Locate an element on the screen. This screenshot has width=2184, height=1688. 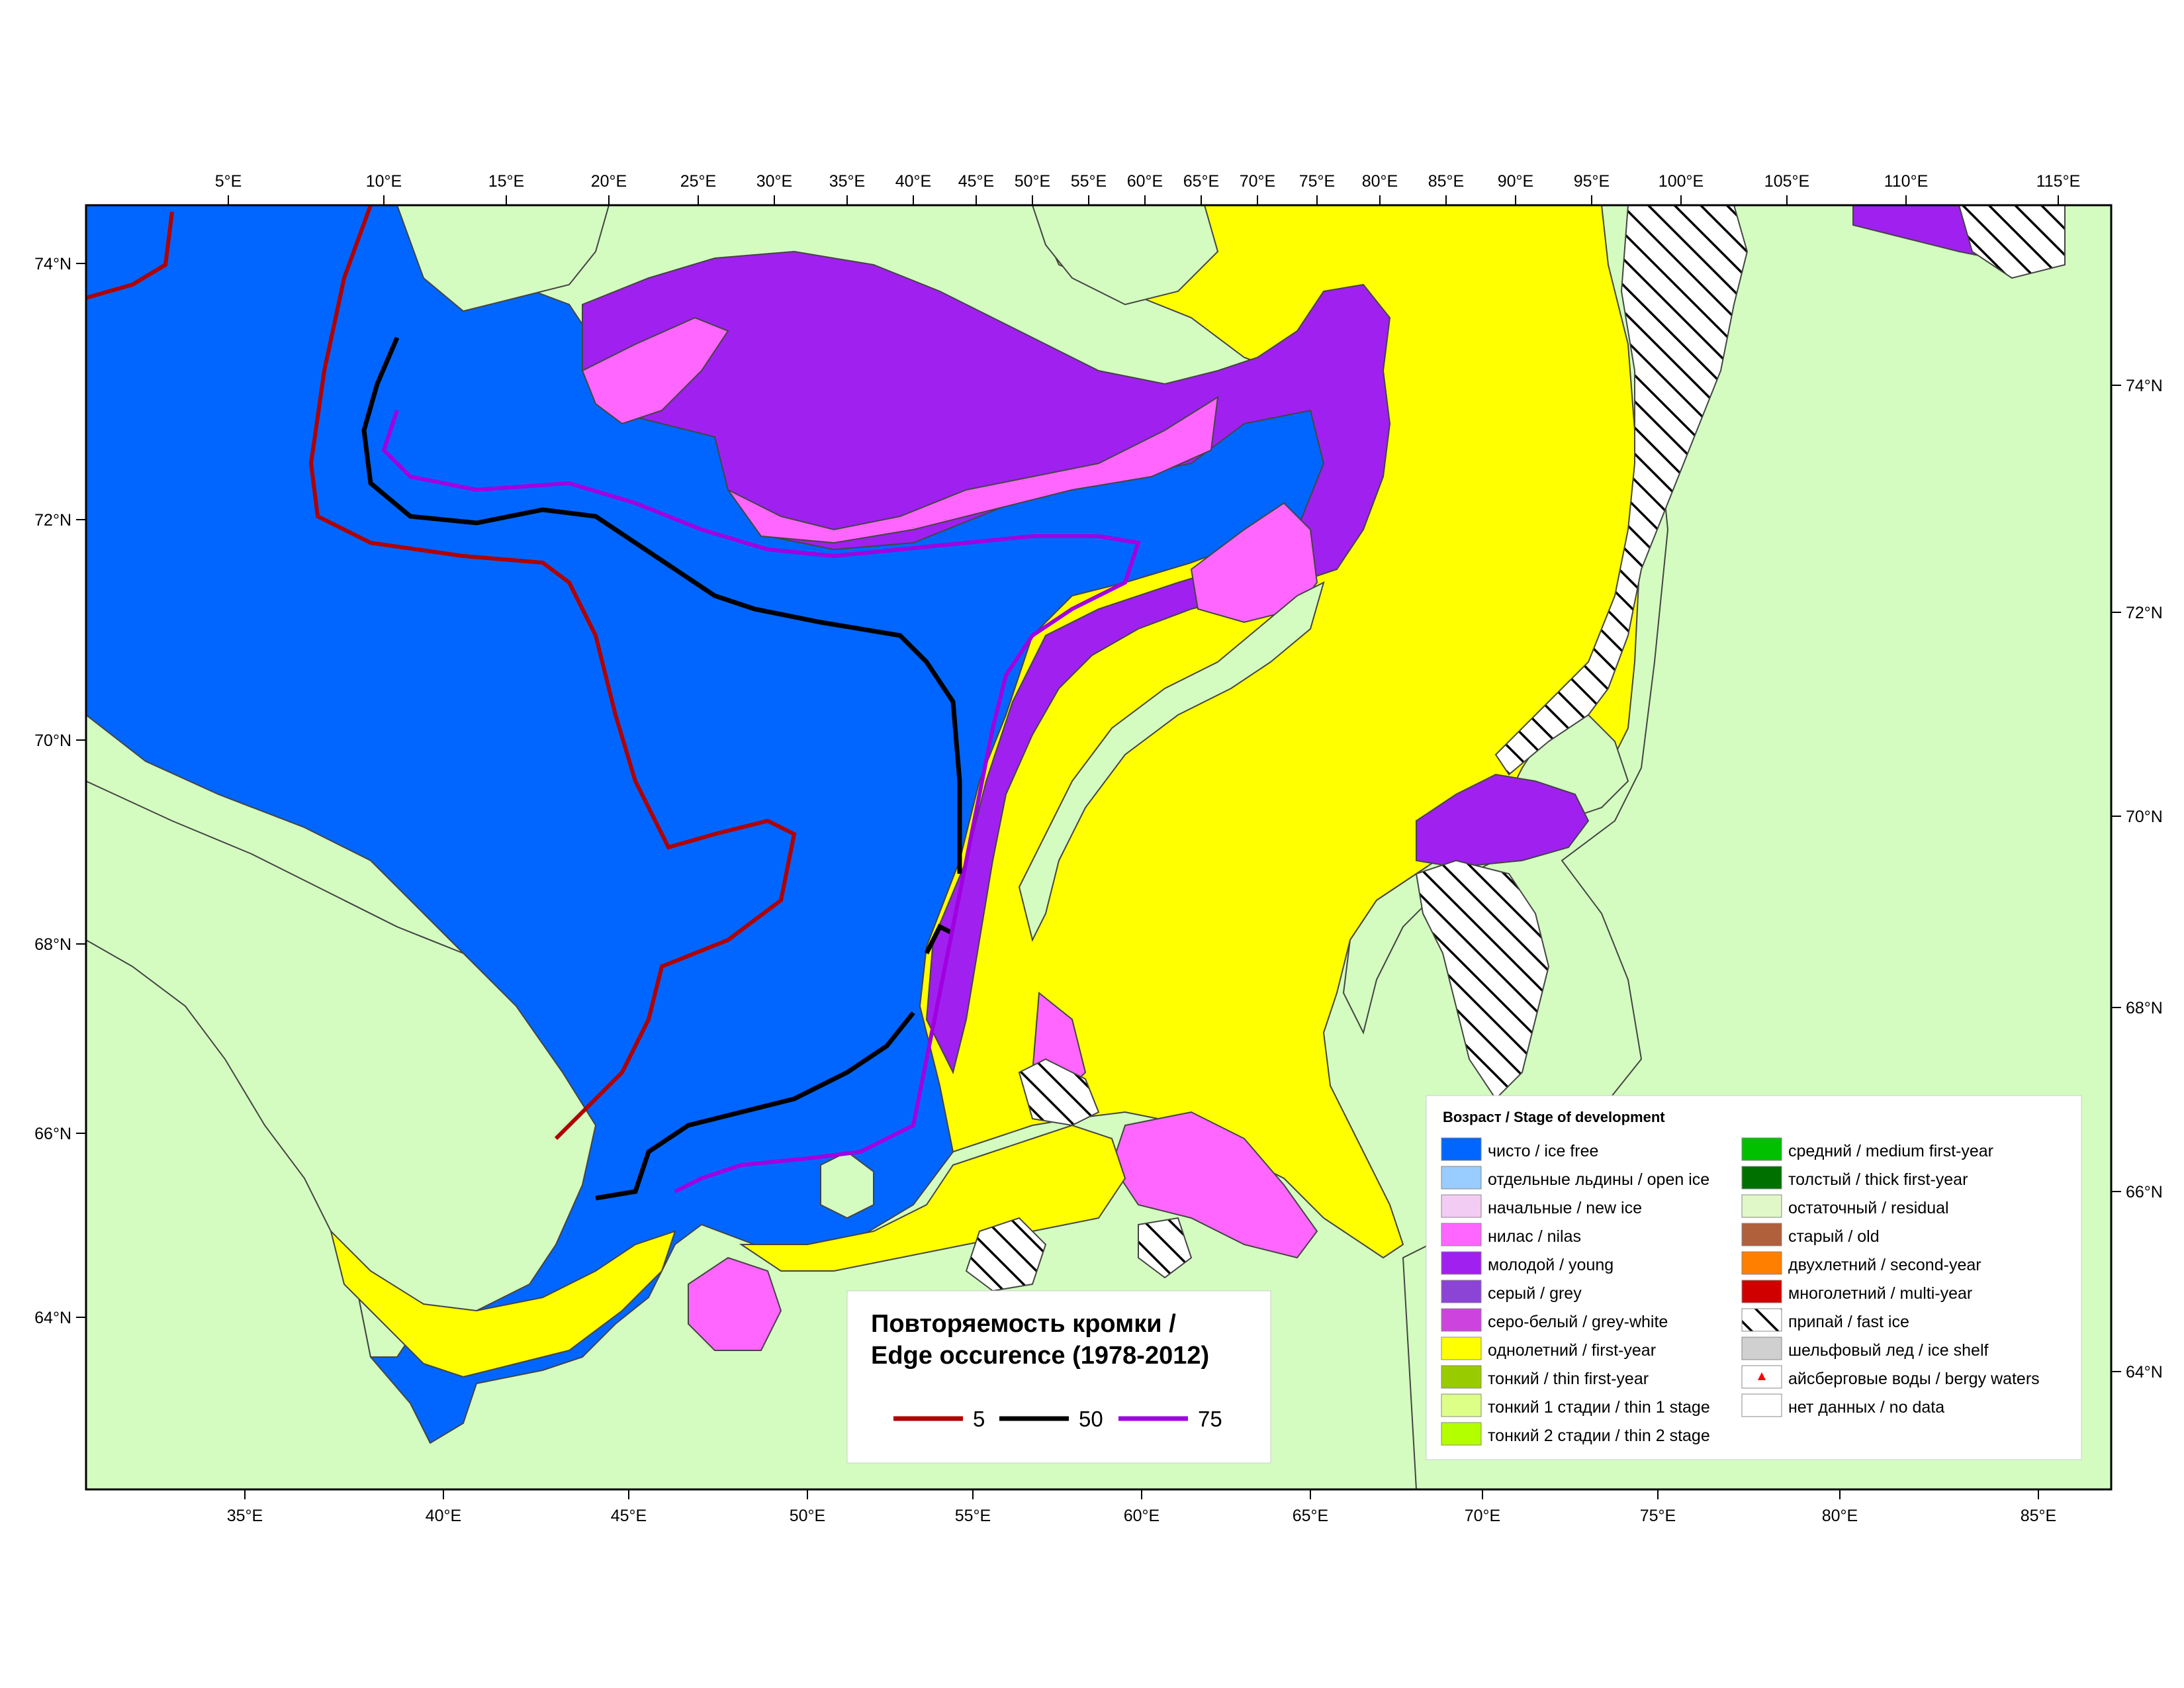
left-lat-label: 64°N is located at coordinates (53, 1318).